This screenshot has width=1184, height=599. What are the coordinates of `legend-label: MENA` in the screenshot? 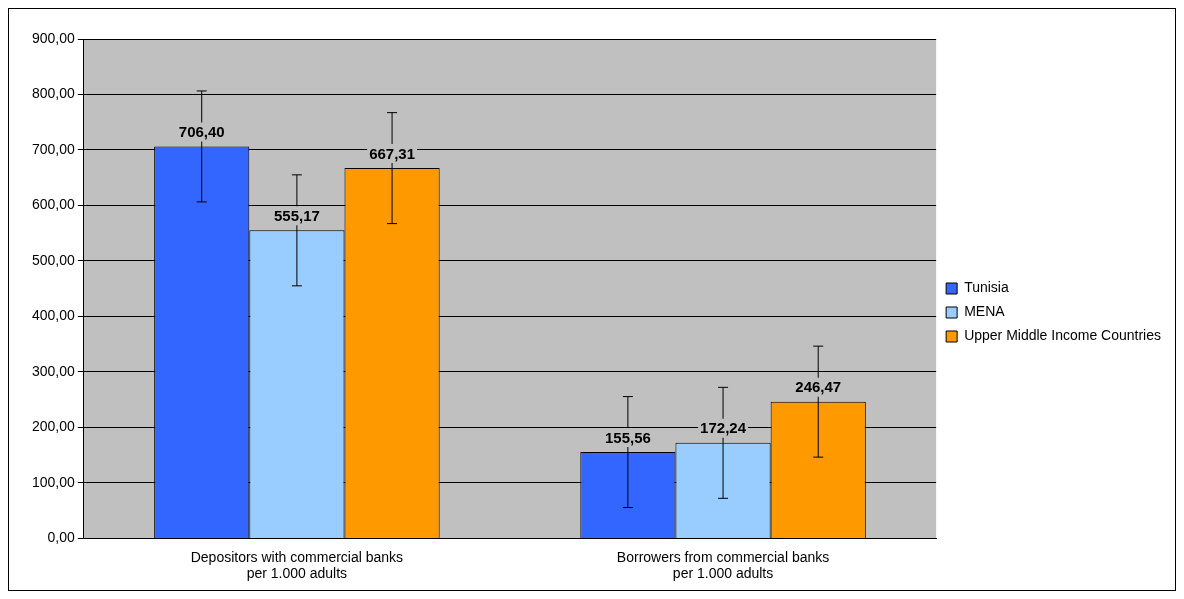 It's located at (985, 311).